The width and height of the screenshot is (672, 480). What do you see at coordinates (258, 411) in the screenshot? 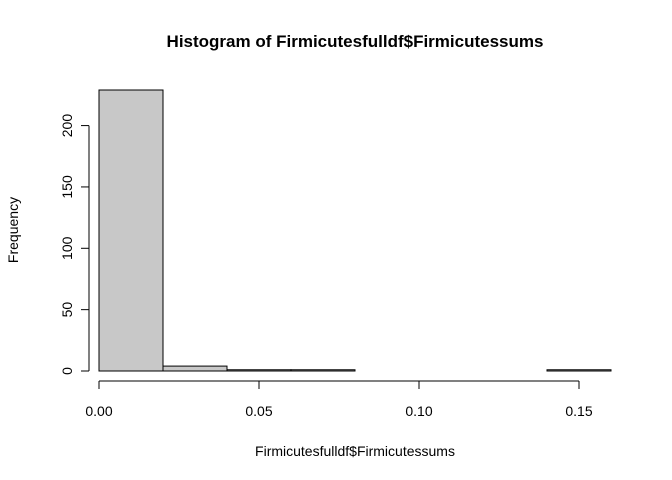
I see `x-tick-label-1: 0.05` at bounding box center [258, 411].